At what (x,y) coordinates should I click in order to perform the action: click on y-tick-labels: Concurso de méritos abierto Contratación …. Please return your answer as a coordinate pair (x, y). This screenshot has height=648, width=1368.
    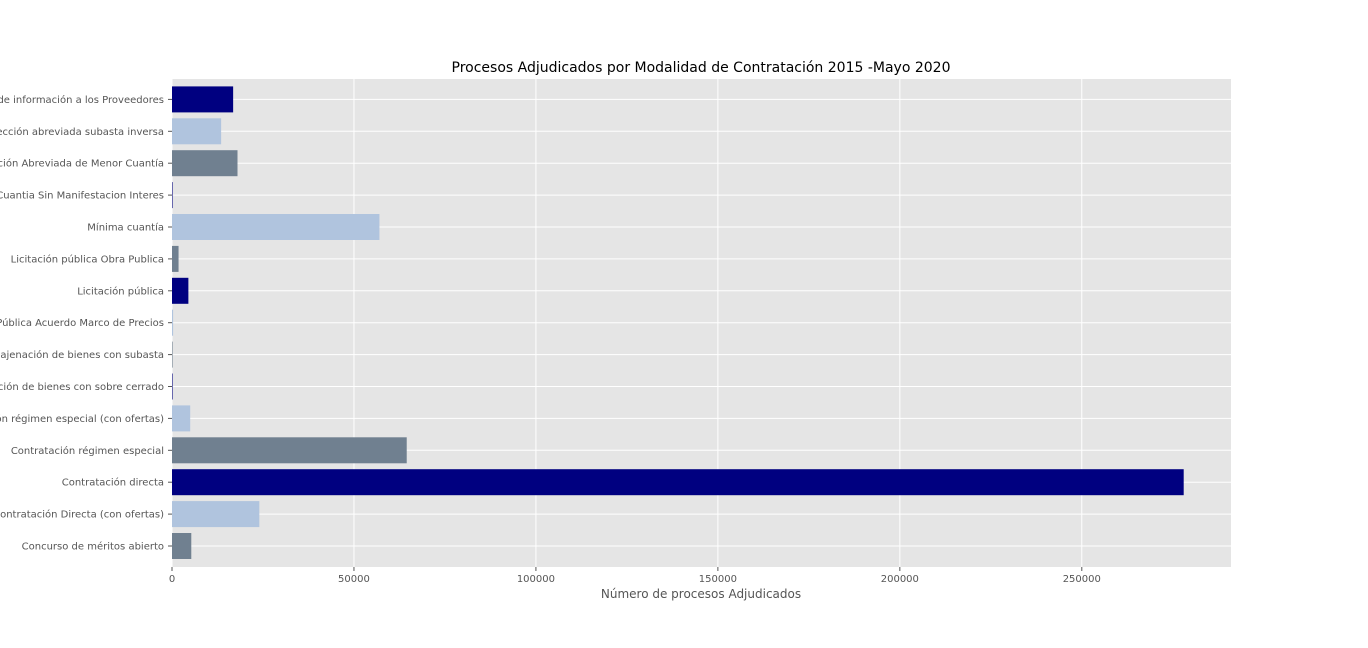
    Looking at the image, I should click on (86, 323).